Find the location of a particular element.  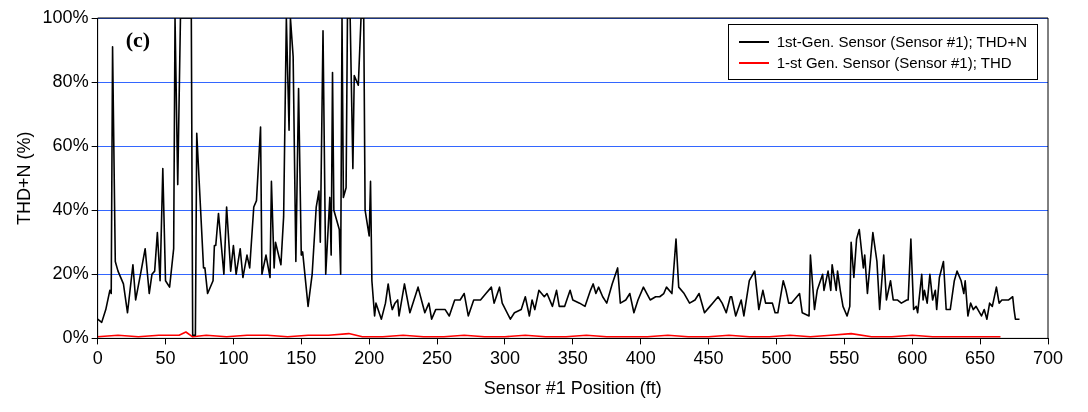

y-tick-label: 40% is located at coordinates (70, 209).